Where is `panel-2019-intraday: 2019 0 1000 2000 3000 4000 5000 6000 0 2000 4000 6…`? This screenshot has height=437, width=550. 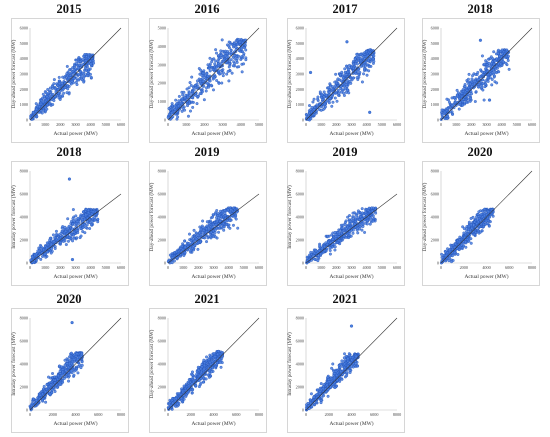
panel-2019-intraday: 2019 0 1000 2000 3000 4000 5000 6000 0 2000 4000 6… is located at coordinates (345, 215).